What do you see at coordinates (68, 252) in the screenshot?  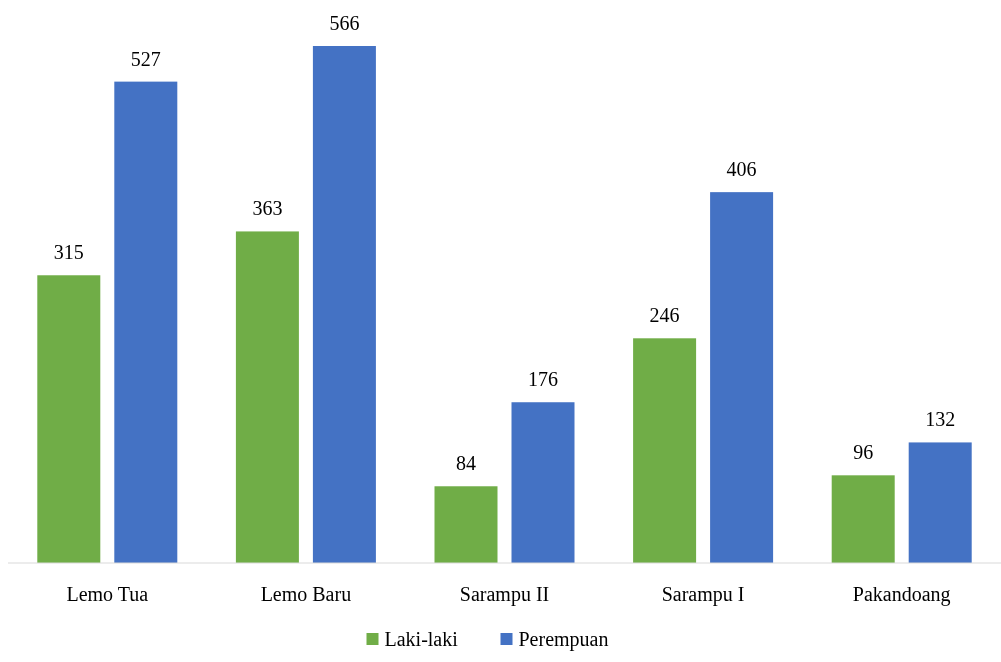 I see `data-label: 315` at bounding box center [68, 252].